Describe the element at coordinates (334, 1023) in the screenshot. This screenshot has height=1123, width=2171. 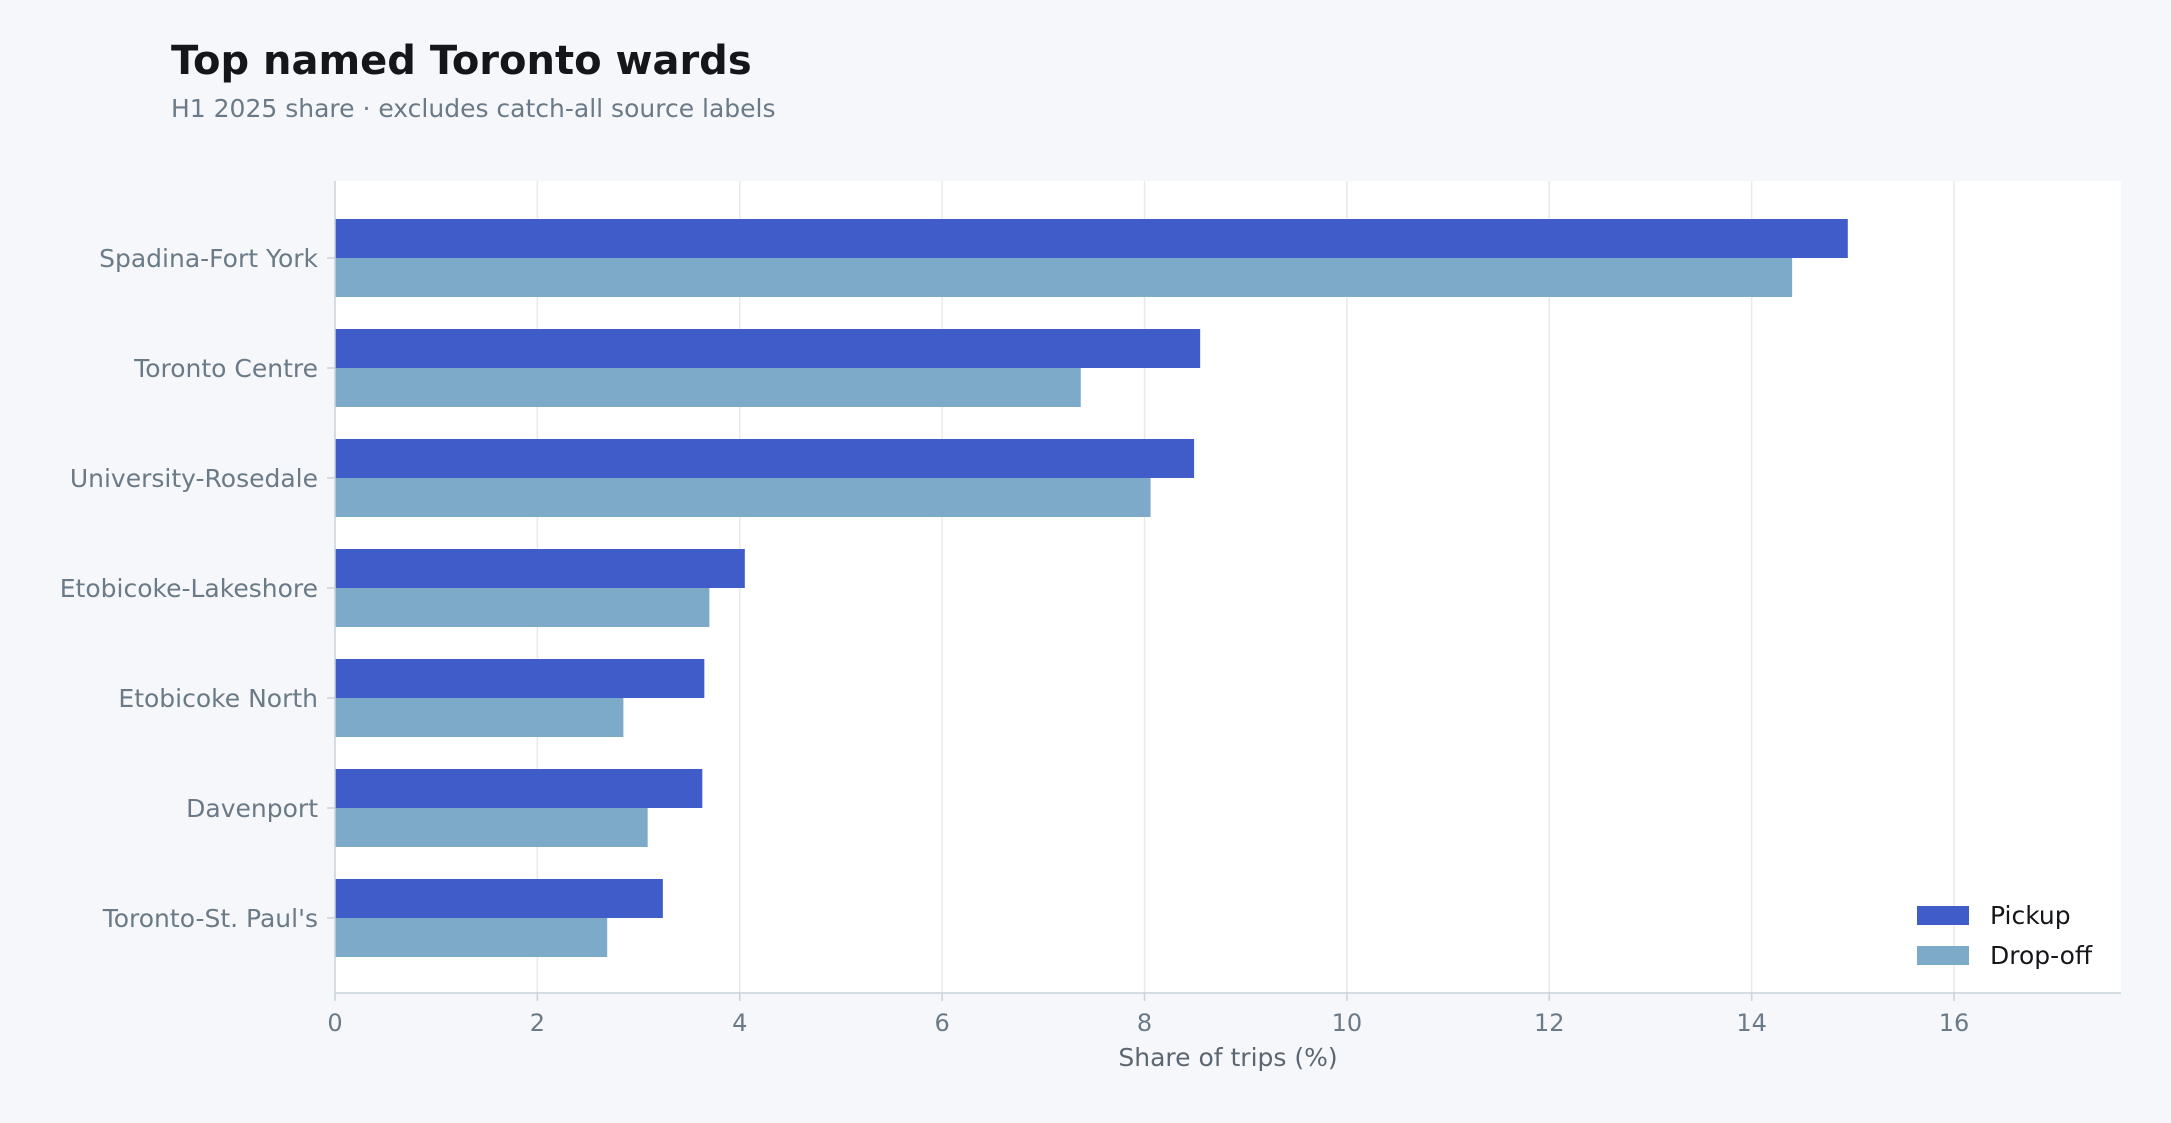
I see `x-tick-label: 0` at that location.